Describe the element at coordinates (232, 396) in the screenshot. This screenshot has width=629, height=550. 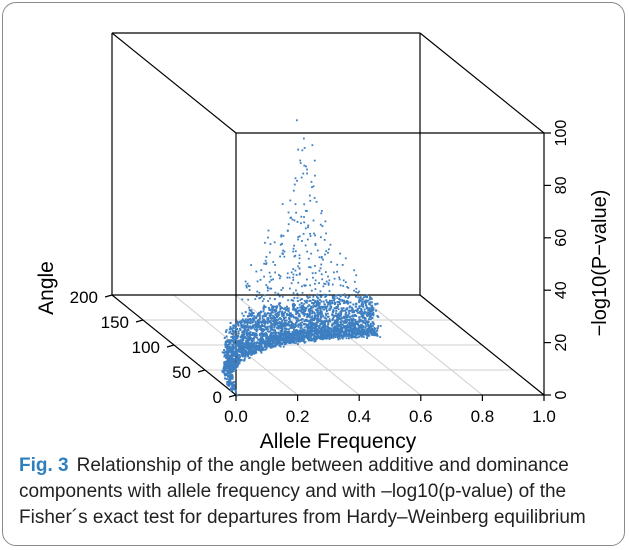
I see `y-tick-mark` at that location.